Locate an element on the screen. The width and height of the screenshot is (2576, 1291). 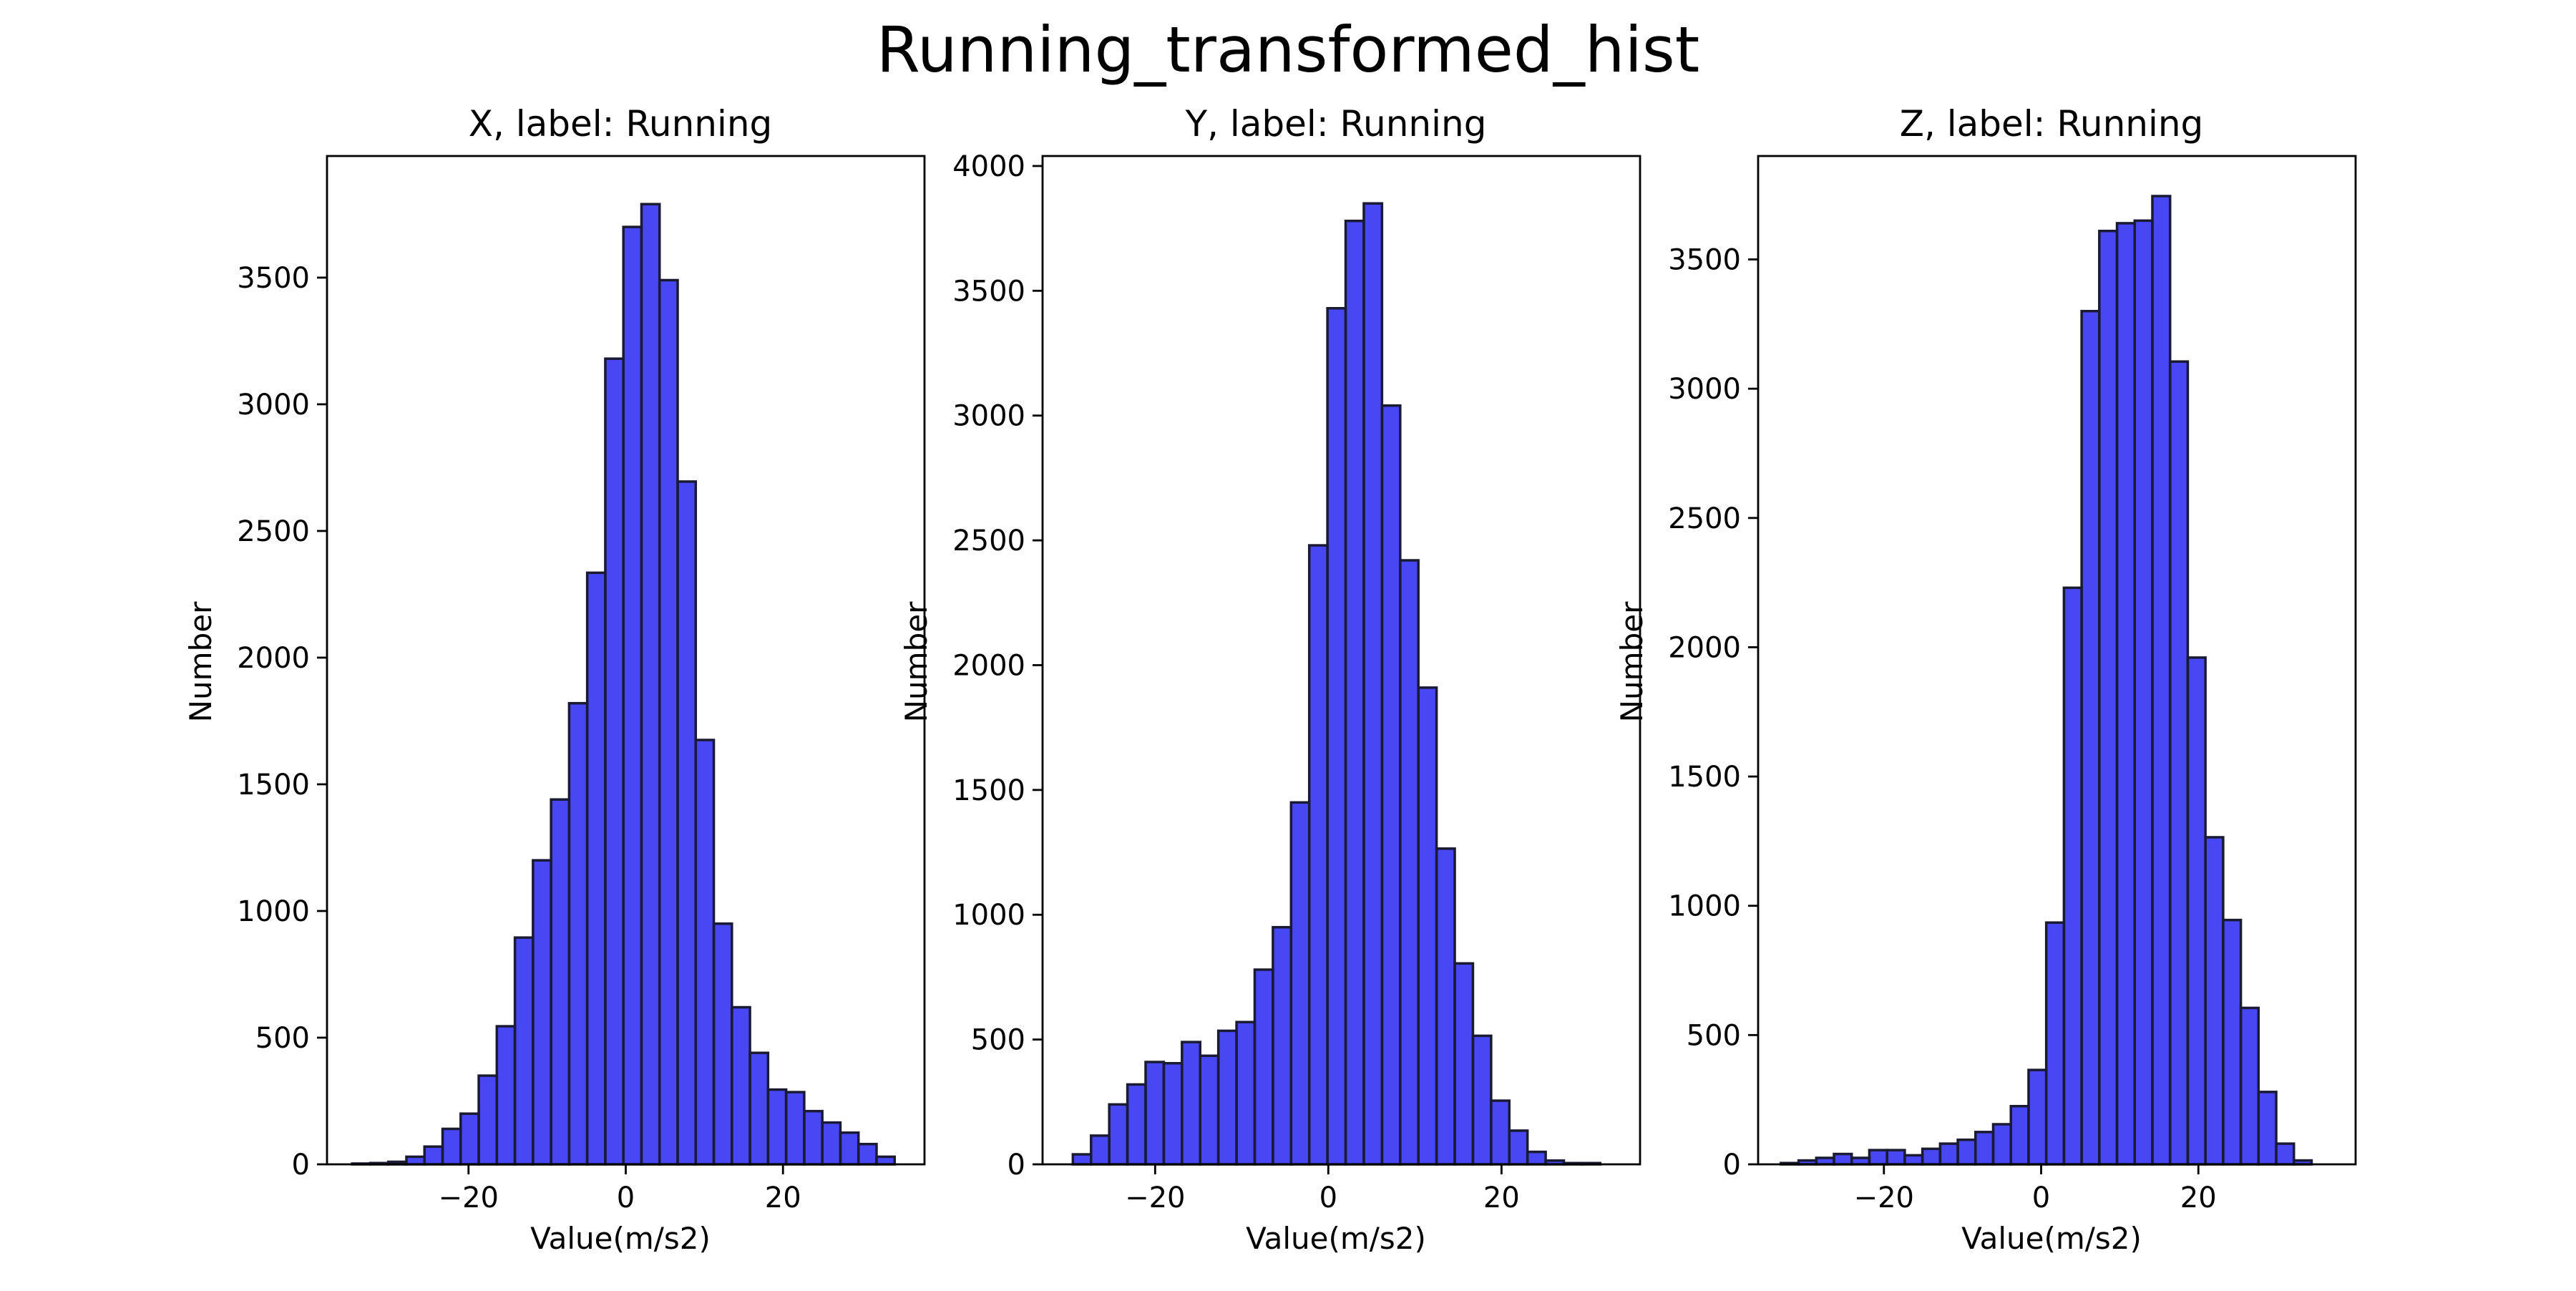
panel-x-xtick-label: 20 is located at coordinates (783, 1198).